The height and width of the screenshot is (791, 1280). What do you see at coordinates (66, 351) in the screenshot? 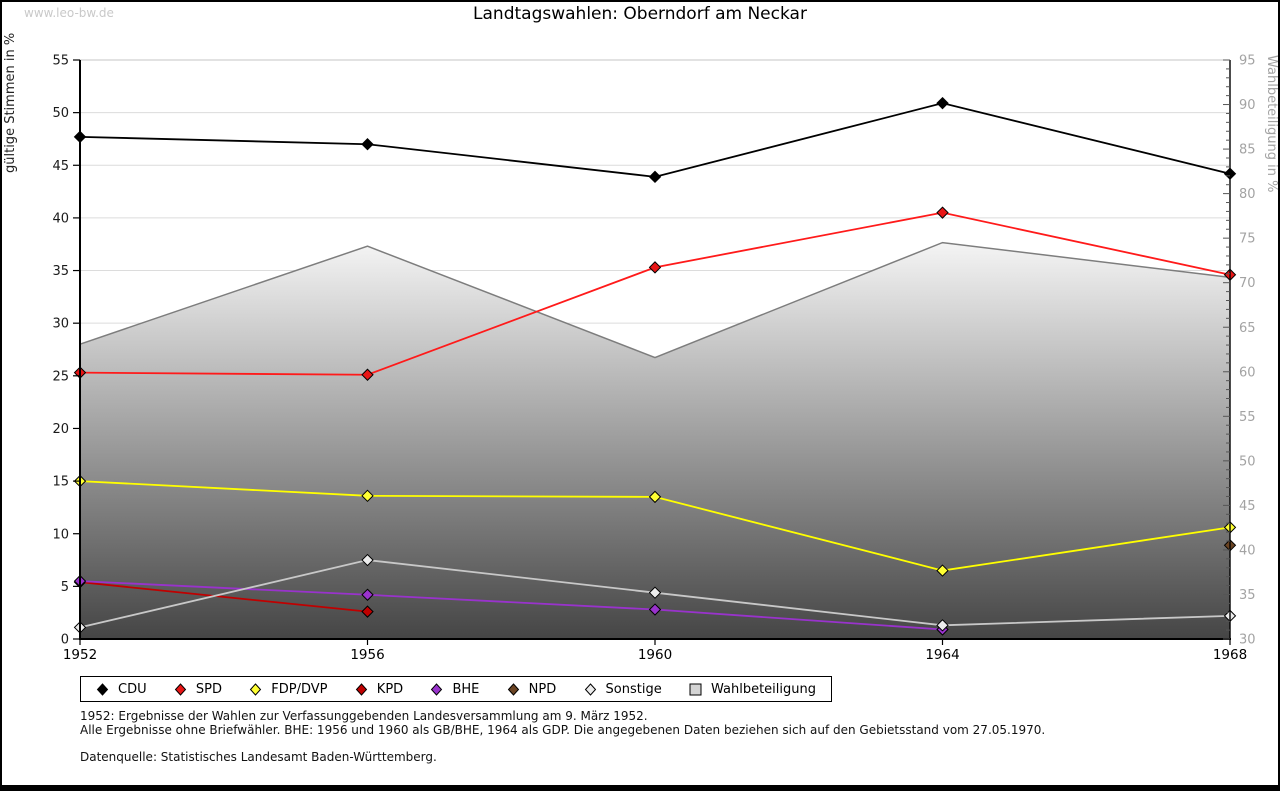
I see `left-axis-ticks: 0 5 10 15 20 25 30 35 40 45 50 55` at bounding box center [66, 351].